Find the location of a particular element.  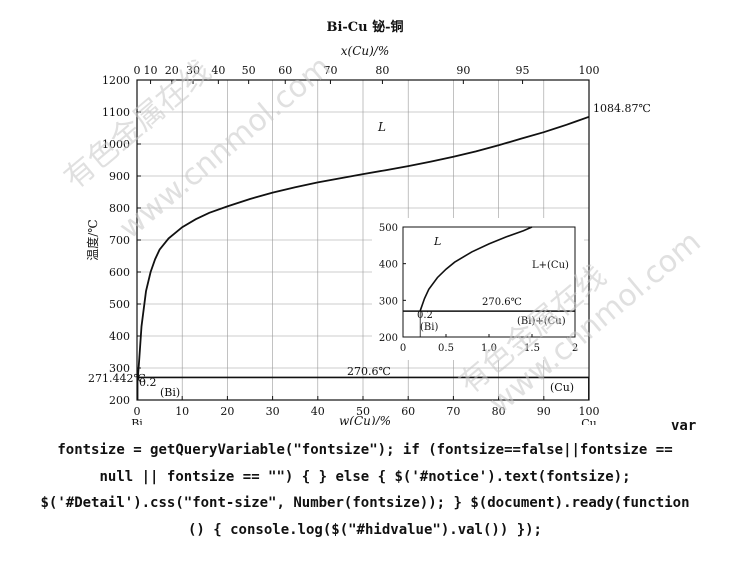

x-tick-label-top: 70 is located at coordinates (330, 70).